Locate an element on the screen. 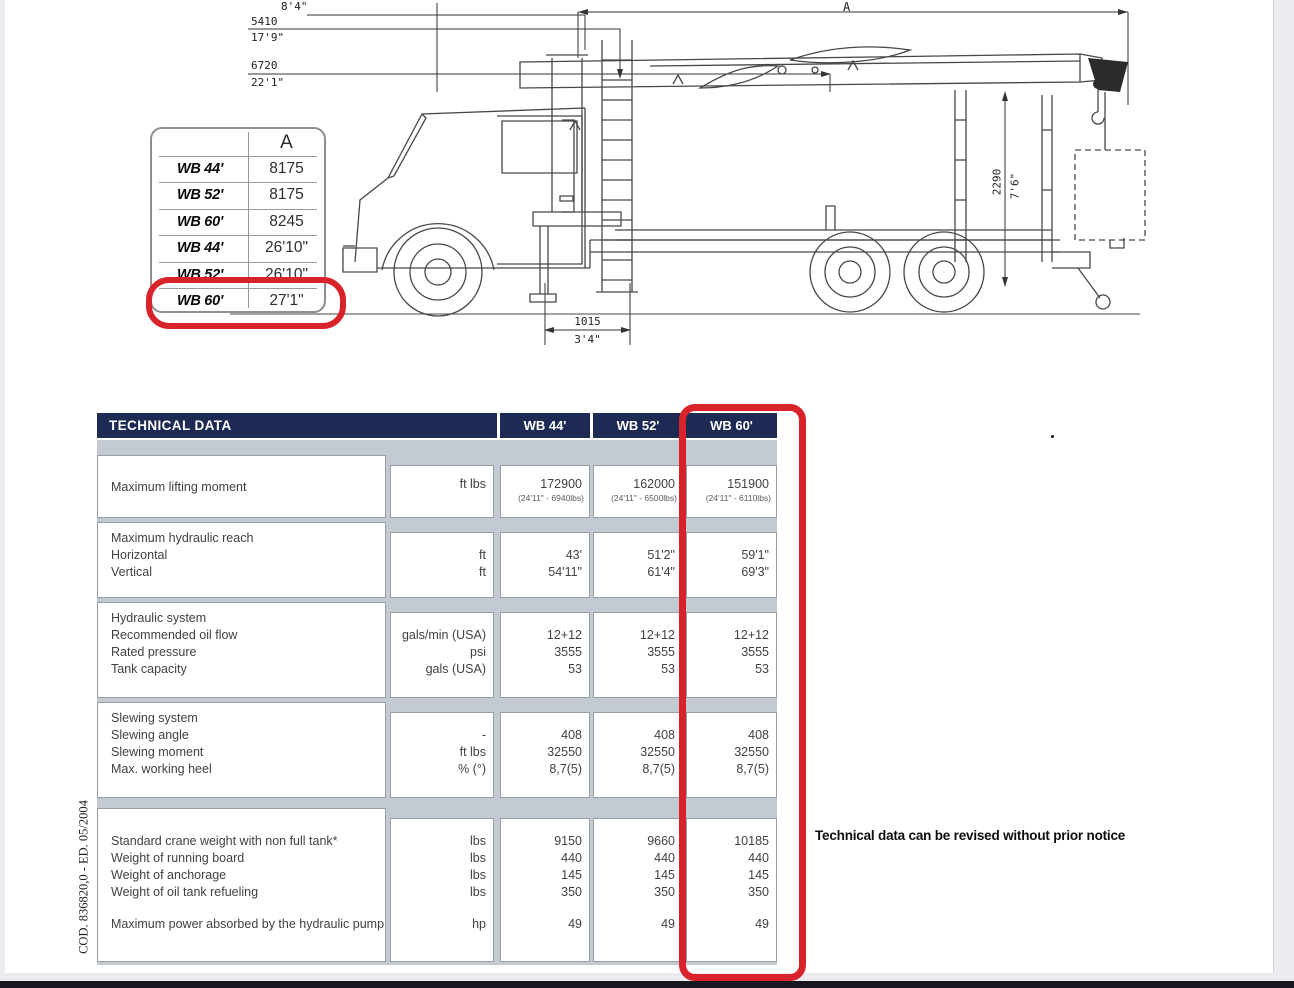 This screenshot has height=988, width=1294. dim-low-ft: 22'1" is located at coordinates (268, 82).